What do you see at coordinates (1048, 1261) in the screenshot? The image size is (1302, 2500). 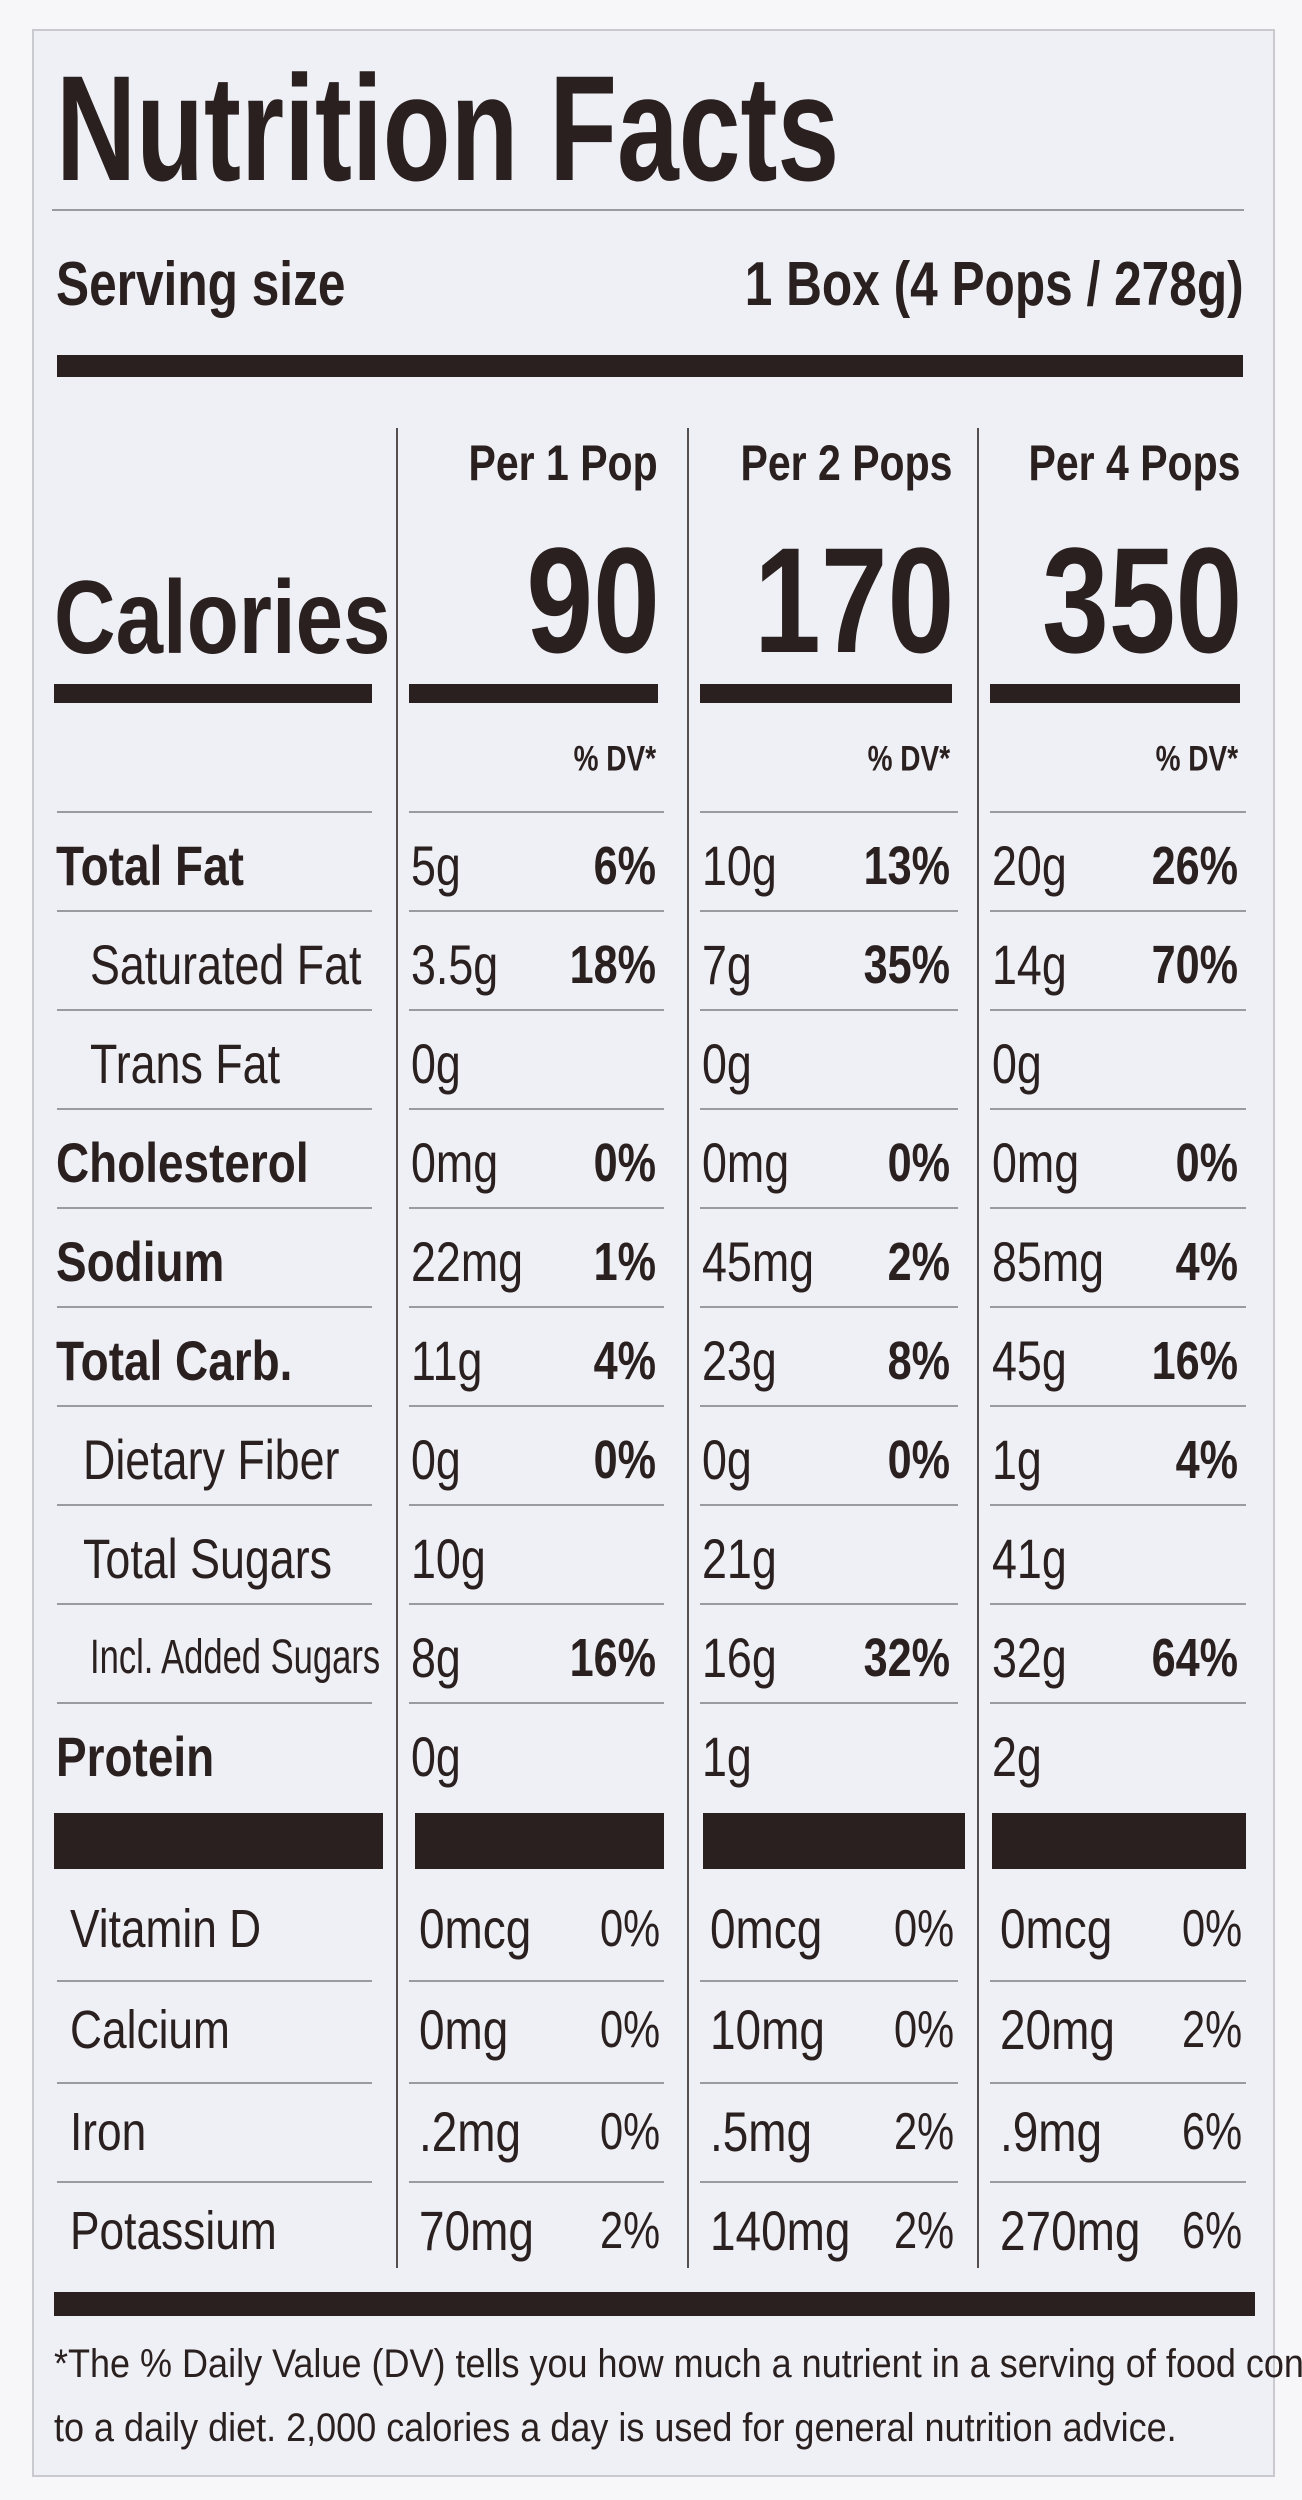 I see `amount: 85mg` at bounding box center [1048, 1261].